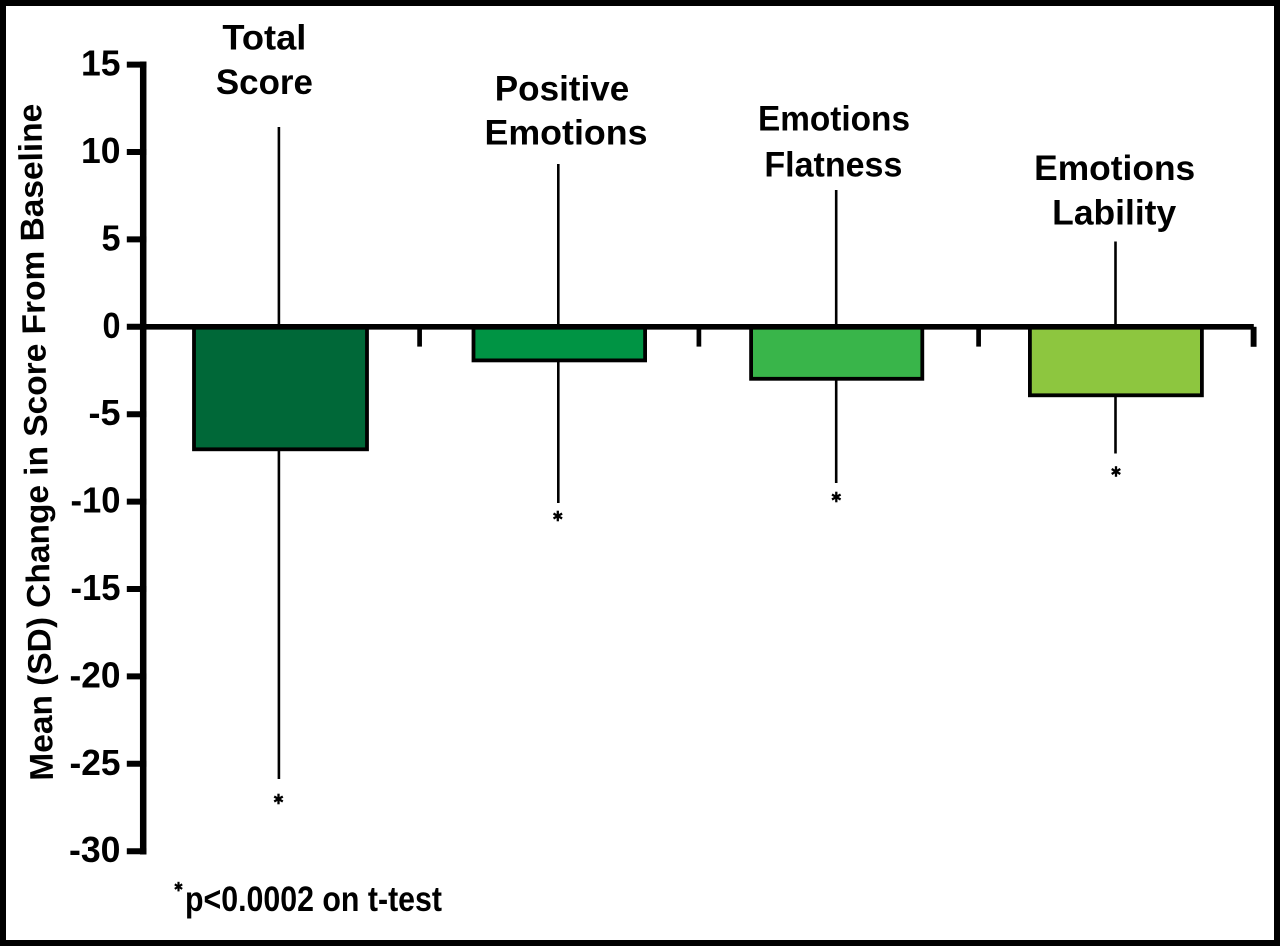  I want to click on svg-text: Score, so click(264, 82).